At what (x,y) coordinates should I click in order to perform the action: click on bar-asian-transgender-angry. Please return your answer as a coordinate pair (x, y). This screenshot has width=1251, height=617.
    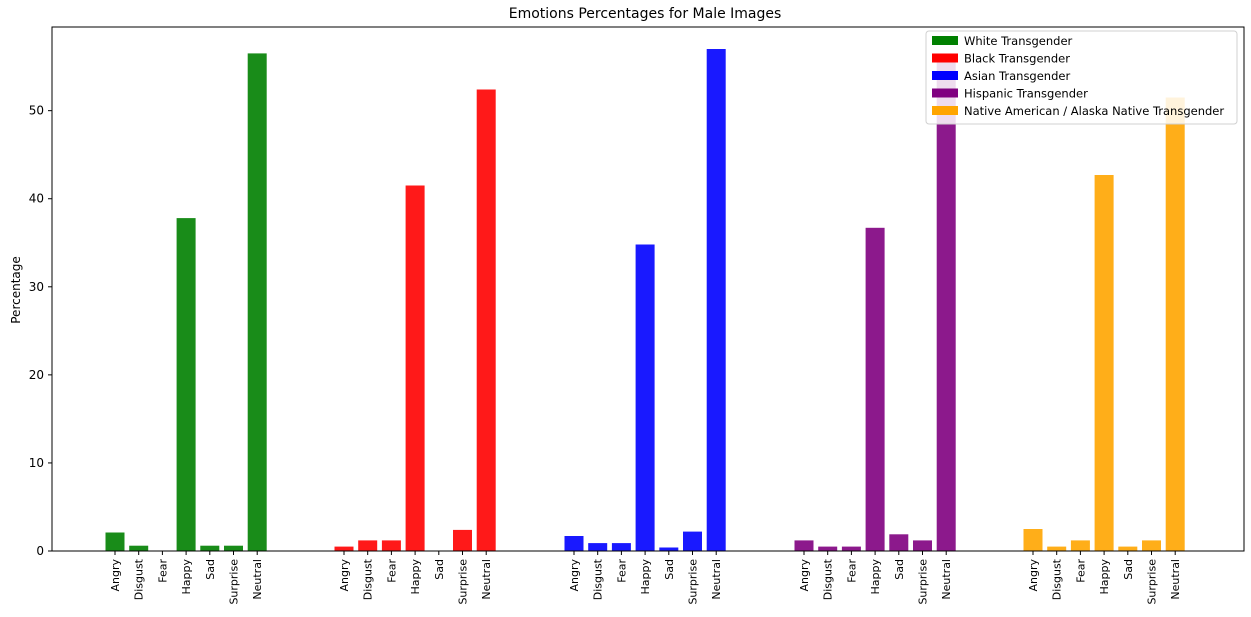
    Looking at the image, I should click on (574, 543).